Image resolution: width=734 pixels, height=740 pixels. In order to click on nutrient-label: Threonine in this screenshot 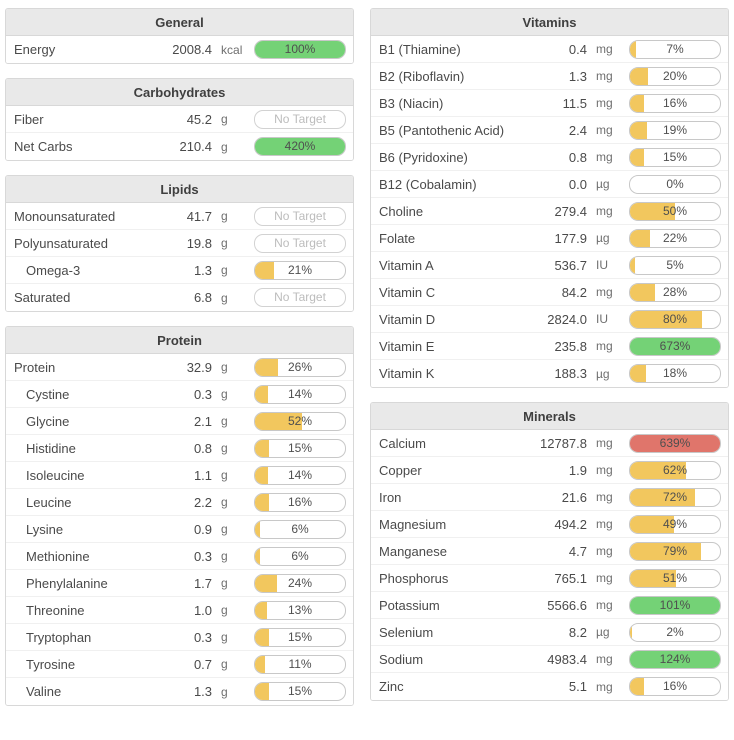, I will do `click(55, 610)`.